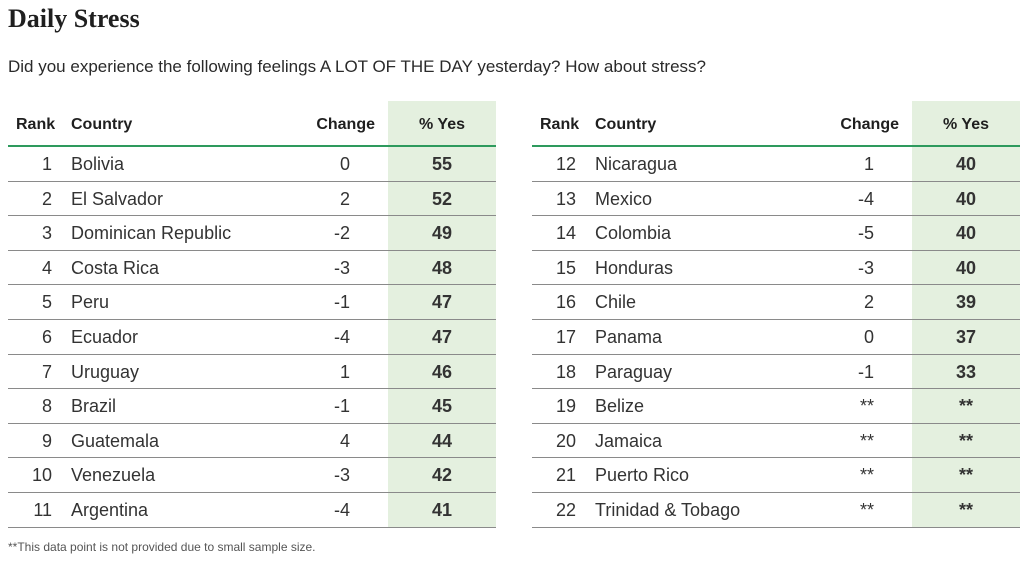 The height and width of the screenshot is (562, 1024). I want to click on country-cell: Ecuador, so click(105, 336).